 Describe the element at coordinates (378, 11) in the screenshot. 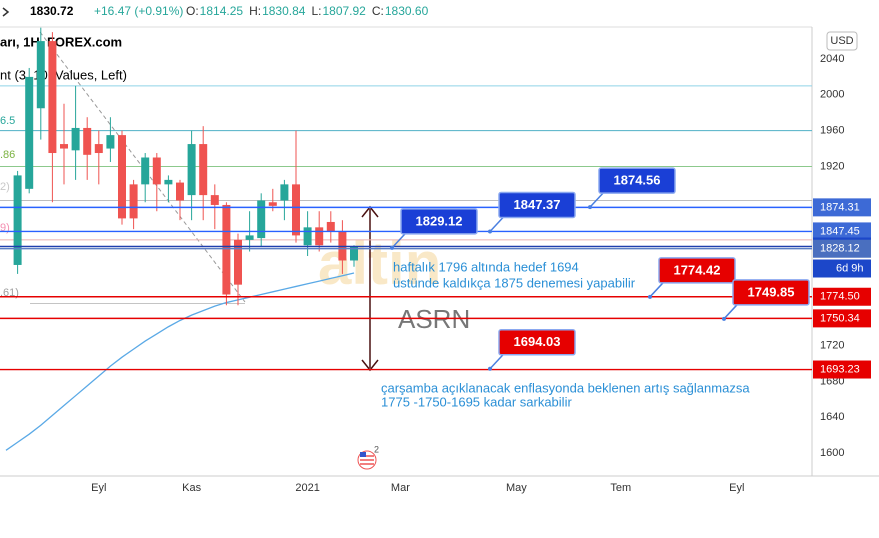

I see `ohlc-key: C:` at that location.